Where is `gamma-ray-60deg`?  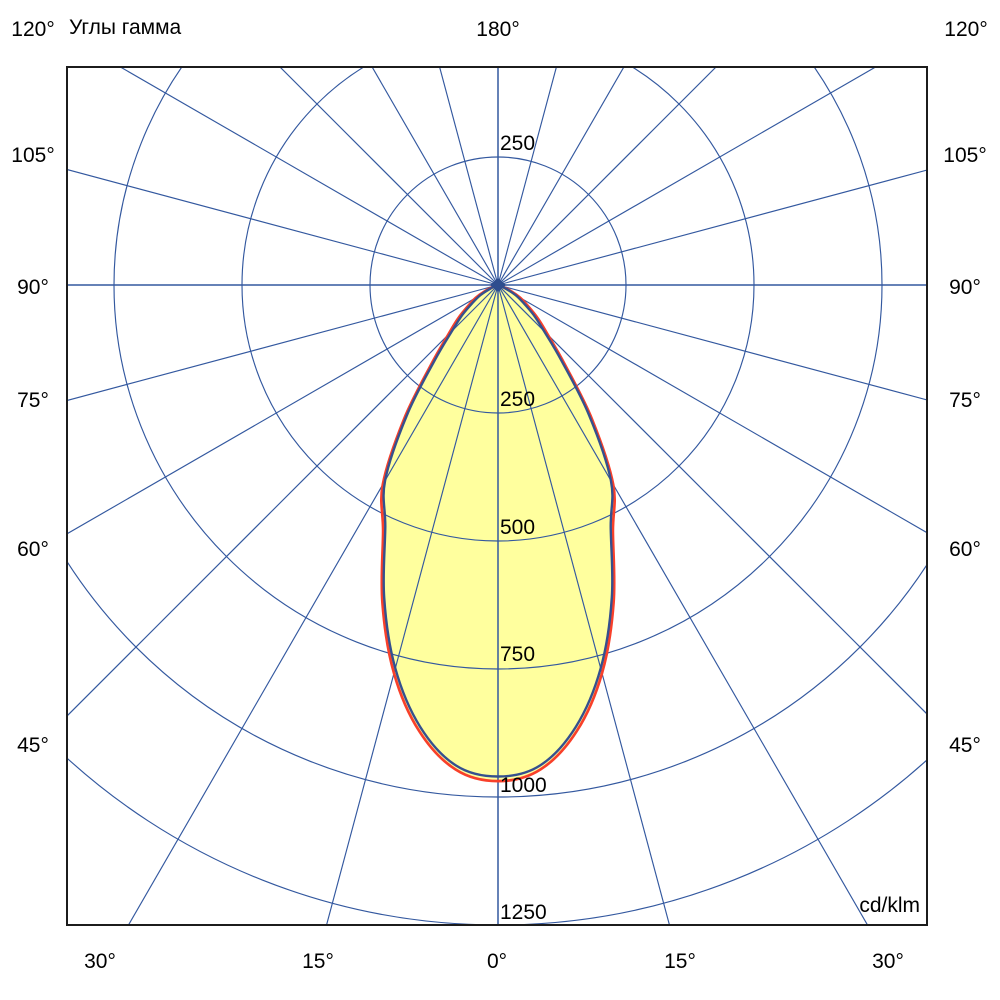
gamma-ray-60deg is located at coordinates (712, 409).